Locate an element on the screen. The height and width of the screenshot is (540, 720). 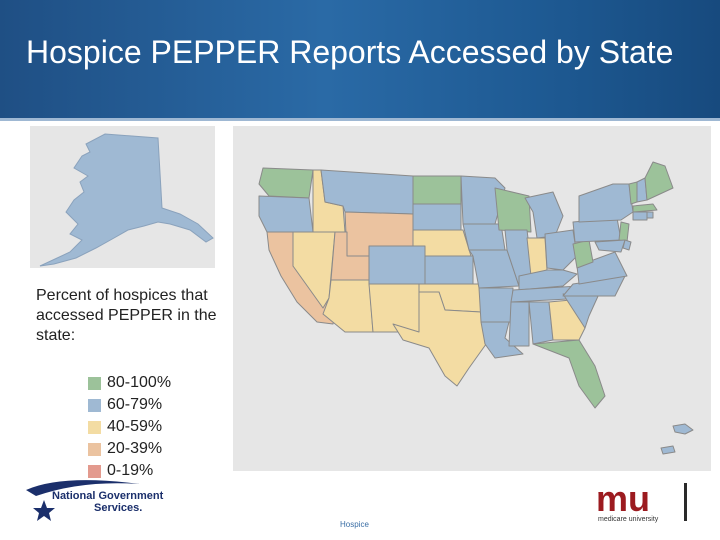
state-louisiana is located at coordinates (502, 340).